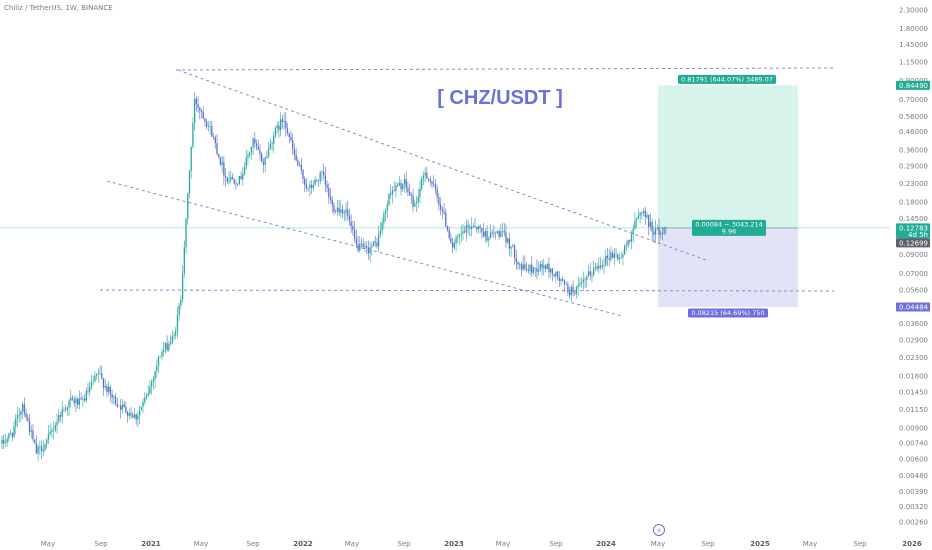  What do you see at coordinates (913, 243) in the screenshot?
I see `prev-close-text: 0.12699` at bounding box center [913, 243].